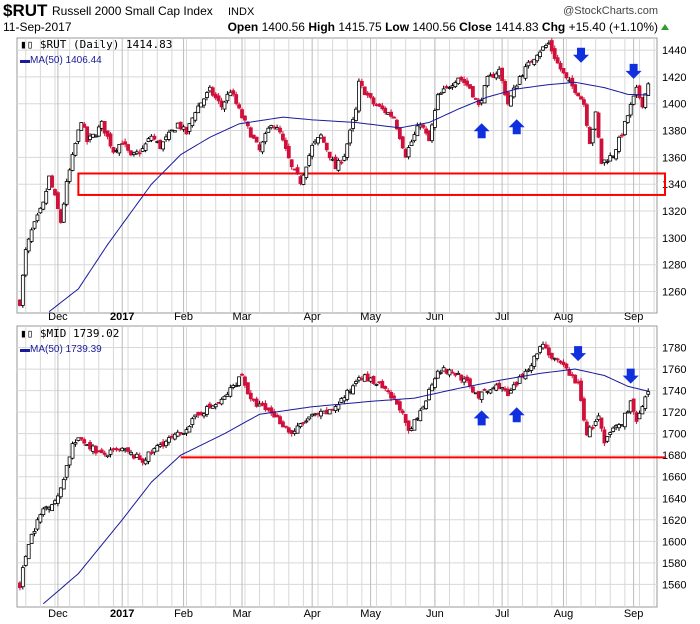 The width and height of the screenshot is (700, 624). Describe the element at coordinates (674, 413) in the screenshot. I see `y-tick-label: 1720` at that location.